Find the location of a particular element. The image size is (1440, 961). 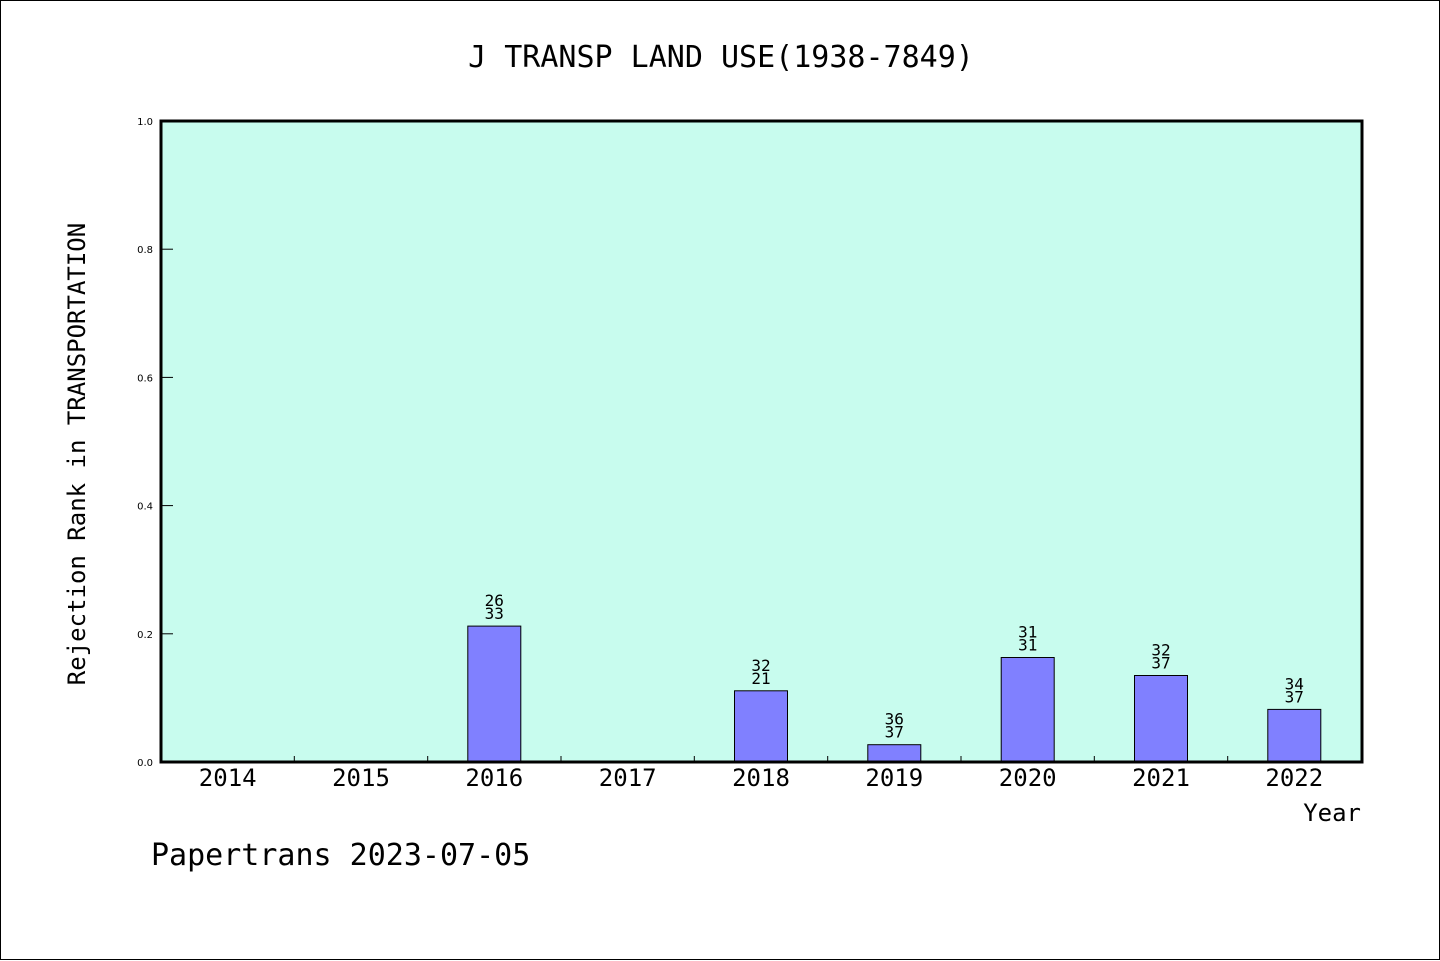

data-label-line: 26 is located at coordinates (494, 600).